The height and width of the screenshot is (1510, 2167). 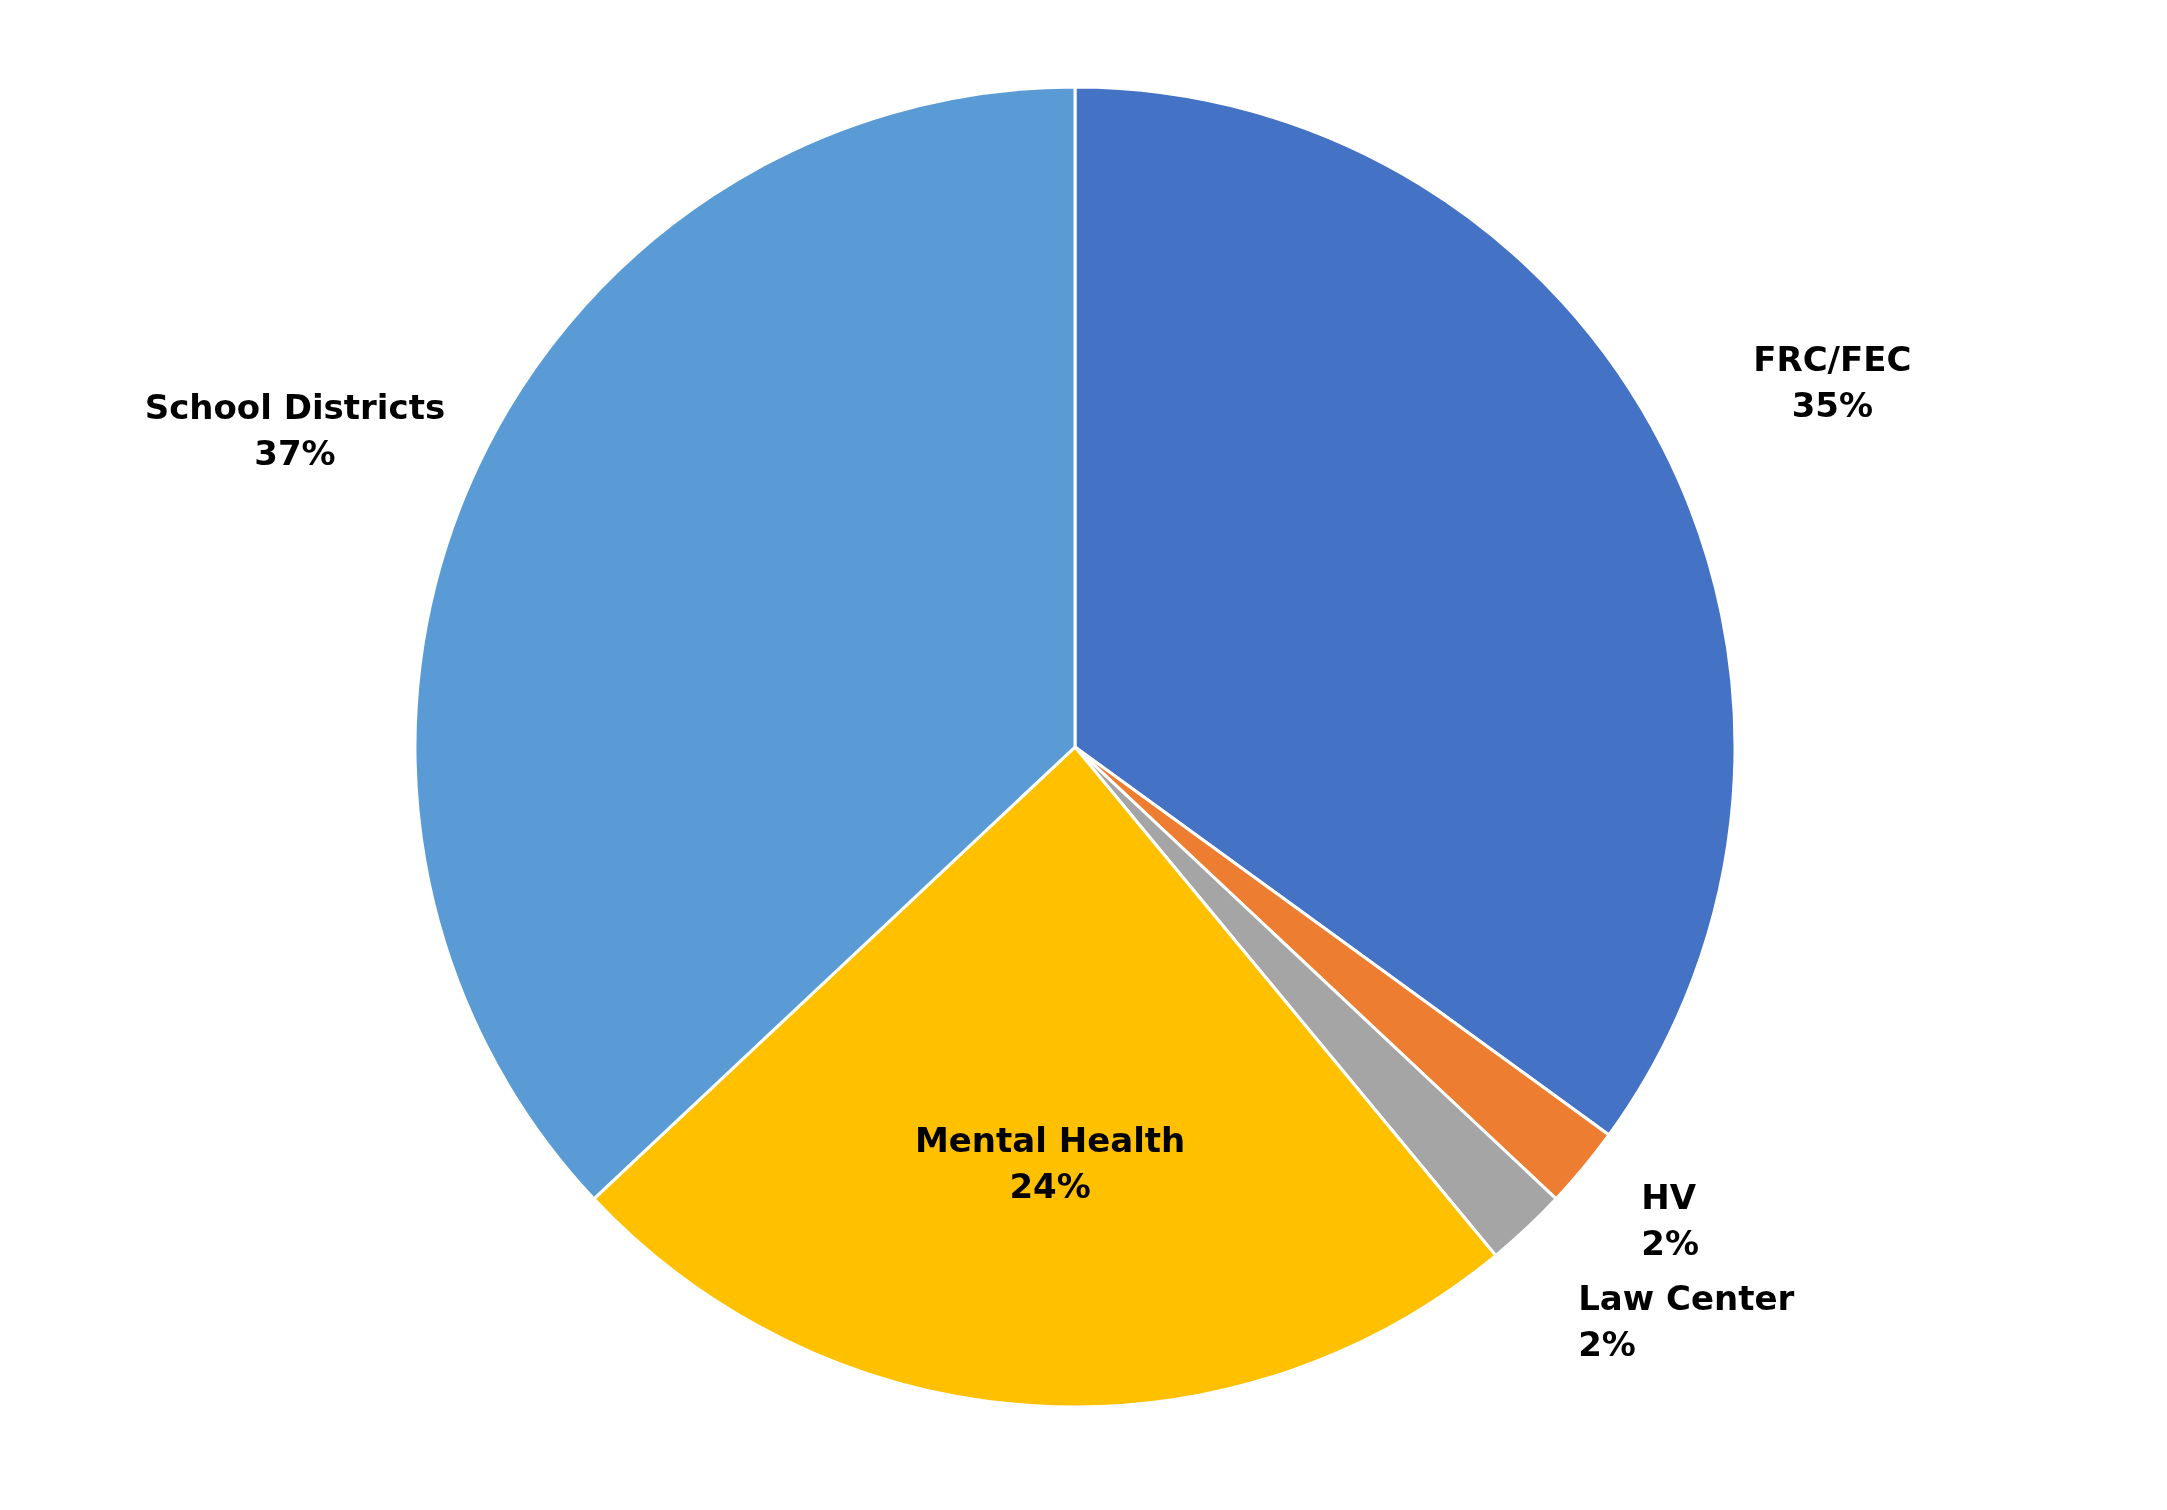 I want to click on slice-label: FRC/FEC, so click(x=1832, y=359).